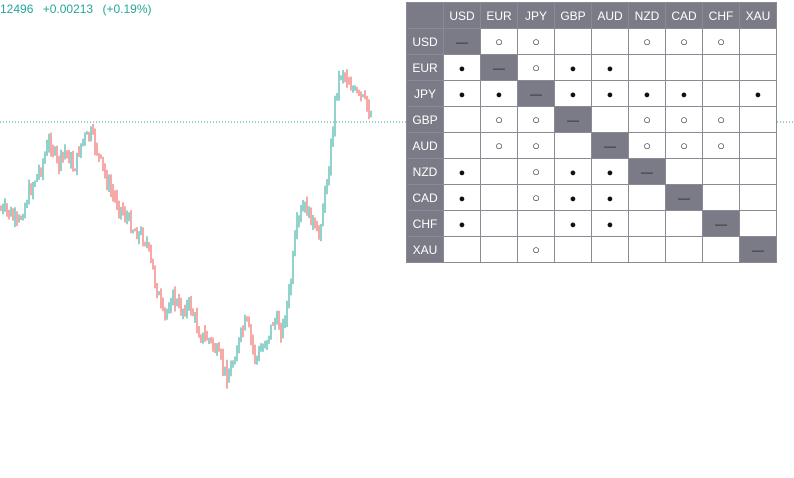 This screenshot has height=478, width=794. I want to click on col-header: USD, so click(462, 15).